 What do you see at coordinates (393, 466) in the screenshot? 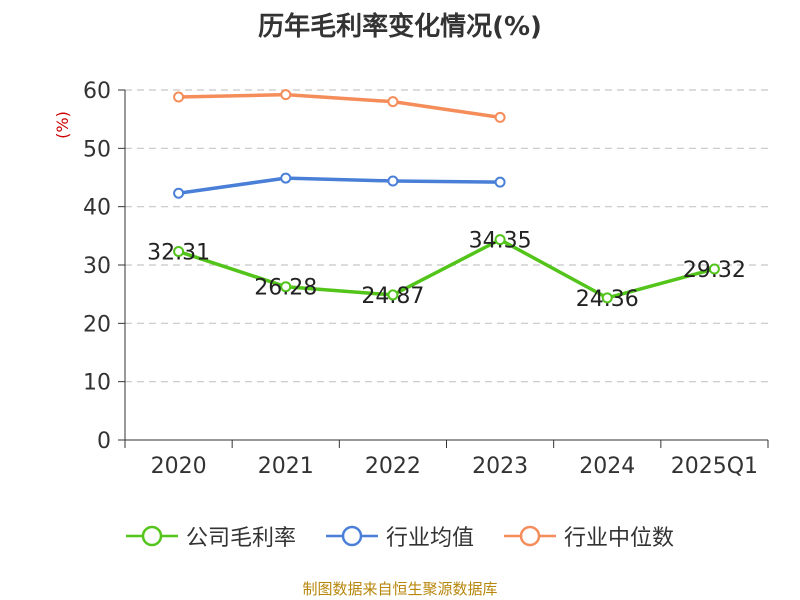
I see `x-tick-label: 2022` at bounding box center [393, 466].